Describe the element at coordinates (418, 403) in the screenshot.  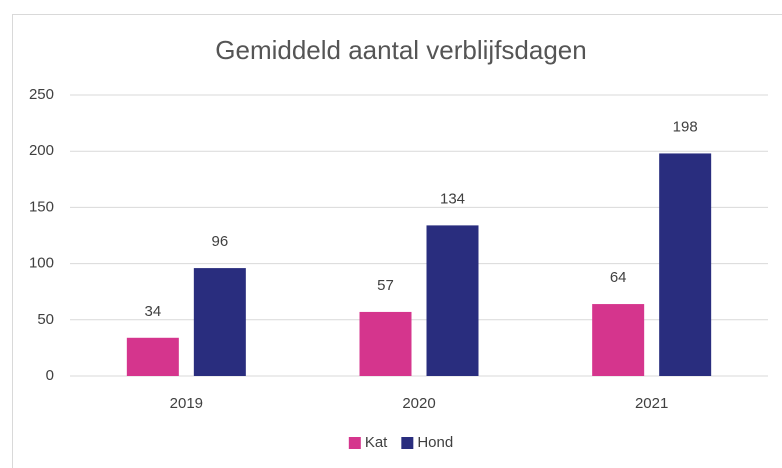
I see `x-tick-label: 2020` at that location.